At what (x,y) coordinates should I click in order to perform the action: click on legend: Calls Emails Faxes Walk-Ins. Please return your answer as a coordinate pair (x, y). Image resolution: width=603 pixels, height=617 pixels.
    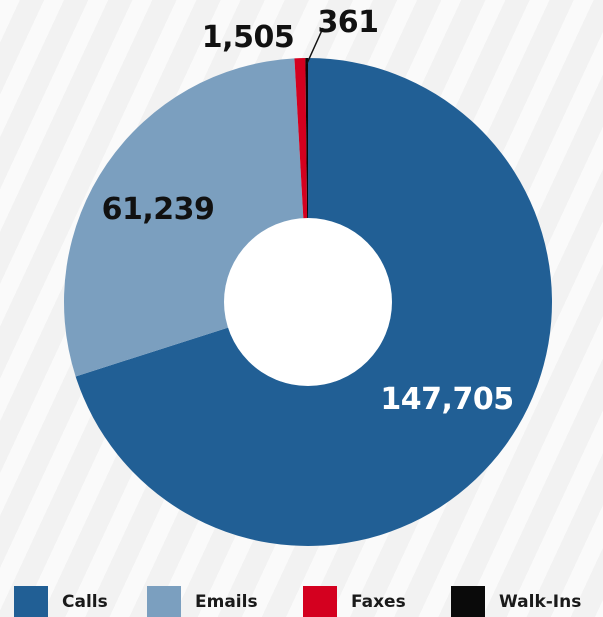
    Looking at the image, I should click on (301, 601).